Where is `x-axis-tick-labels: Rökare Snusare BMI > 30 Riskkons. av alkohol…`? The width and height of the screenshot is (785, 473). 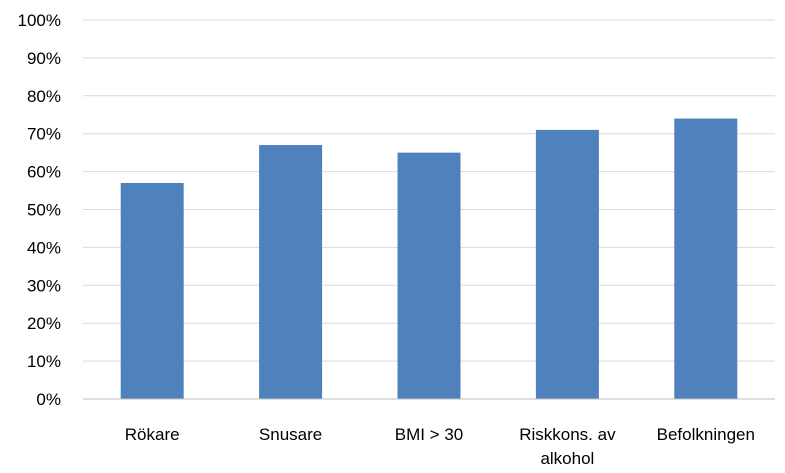
x-axis-tick-labels: Rökare Snusare BMI > 30 Riskkons. av alkohol… is located at coordinates (440, 446).